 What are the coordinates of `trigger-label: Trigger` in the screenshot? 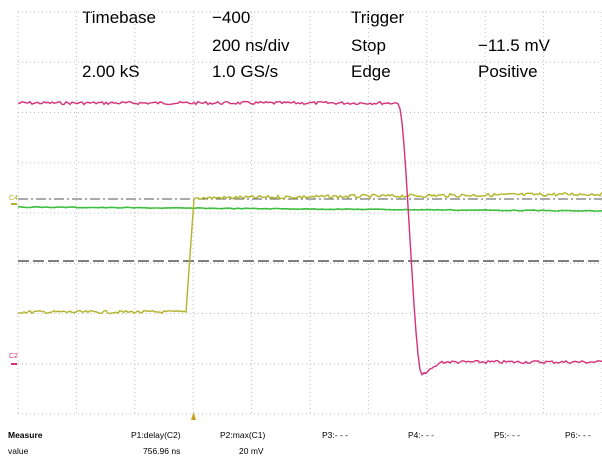 It's located at (378, 17).